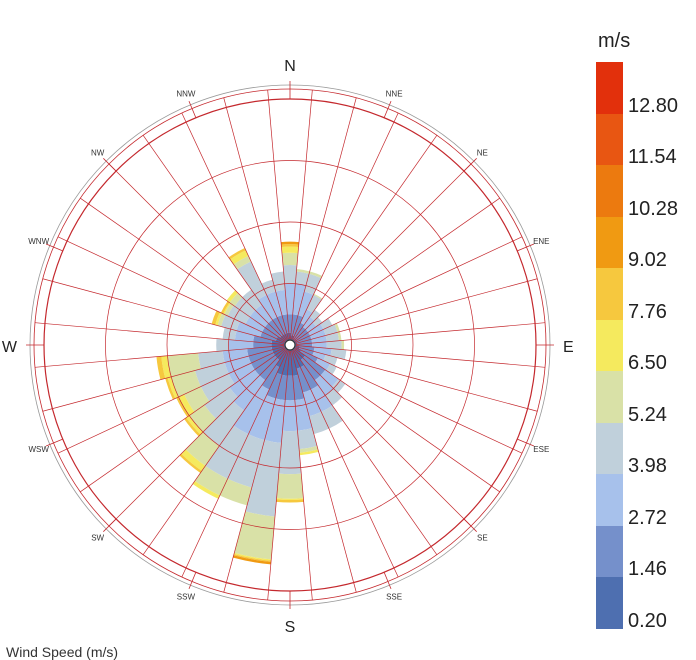 This screenshot has height=660, width=696. I want to click on rose-wedge-s8-b2, so click(319, 339).